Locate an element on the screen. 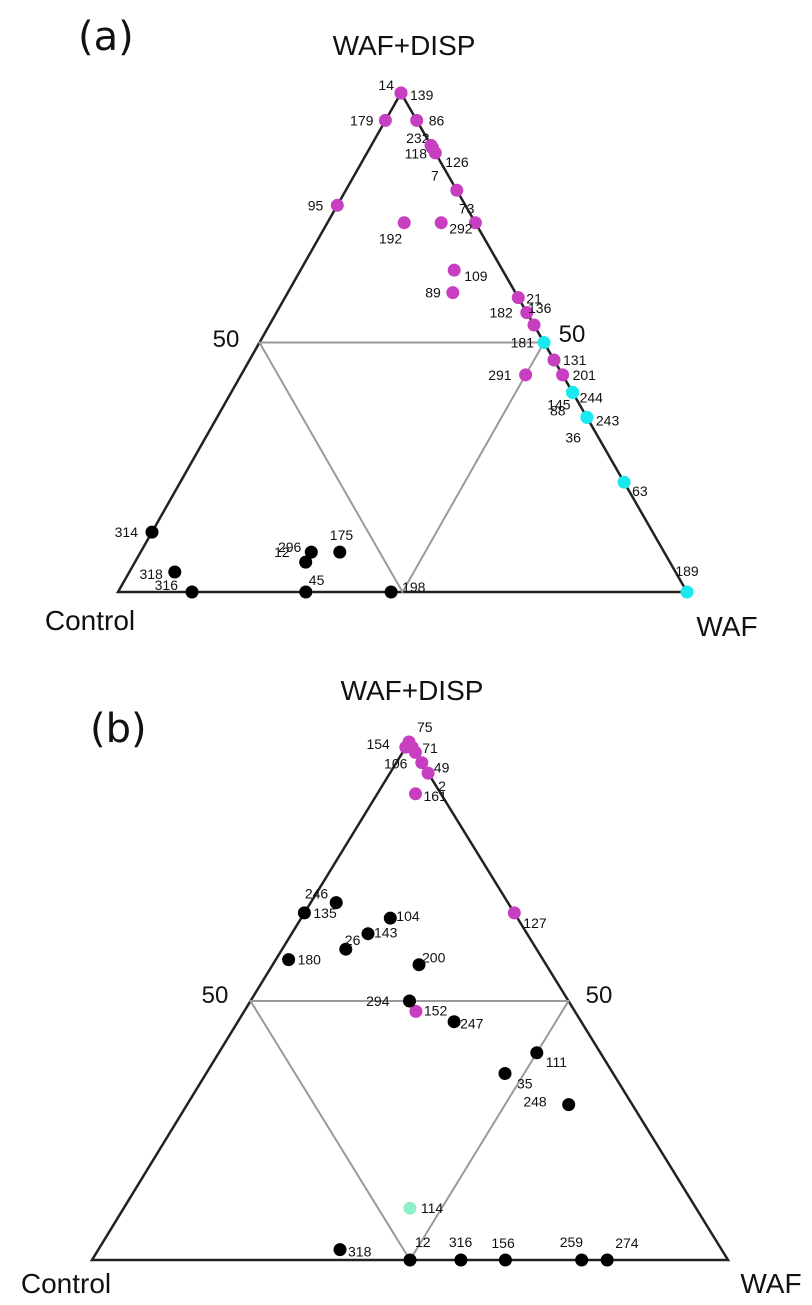 The height and width of the screenshot is (1305, 812). point-label-201: 201 is located at coordinates (585, 375).